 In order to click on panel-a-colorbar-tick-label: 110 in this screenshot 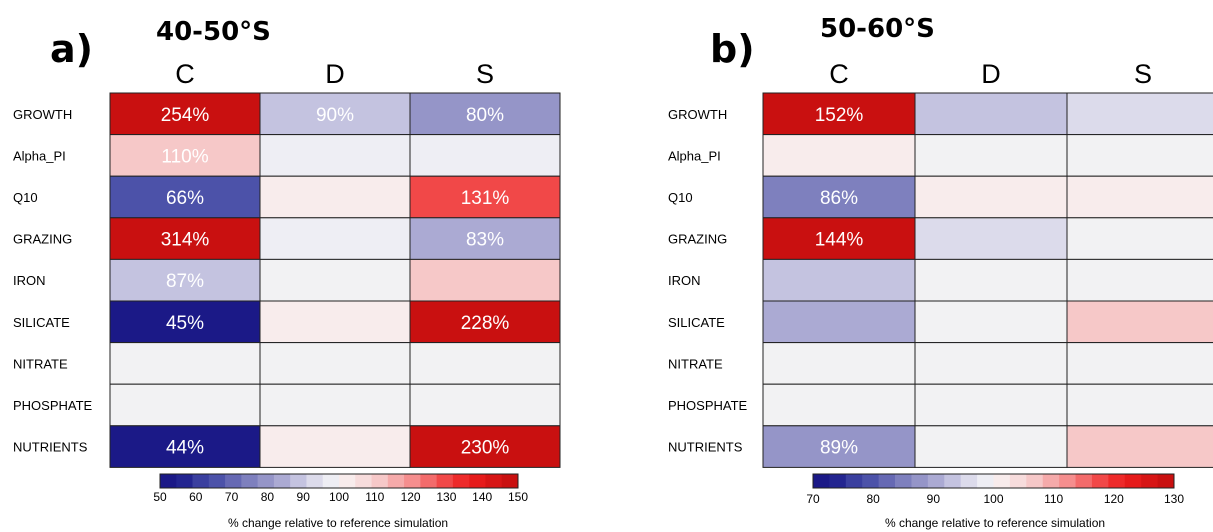, I will do `click(374, 497)`.